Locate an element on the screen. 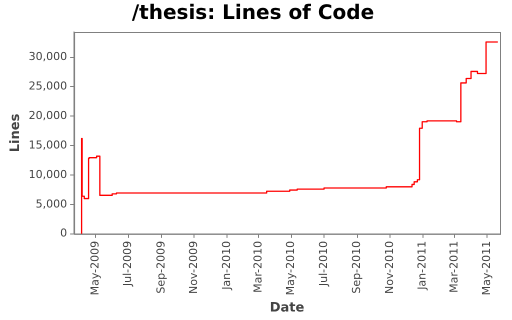 This screenshot has height=320, width=512. y-tick-label: 15,000 is located at coordinates (48, 145).